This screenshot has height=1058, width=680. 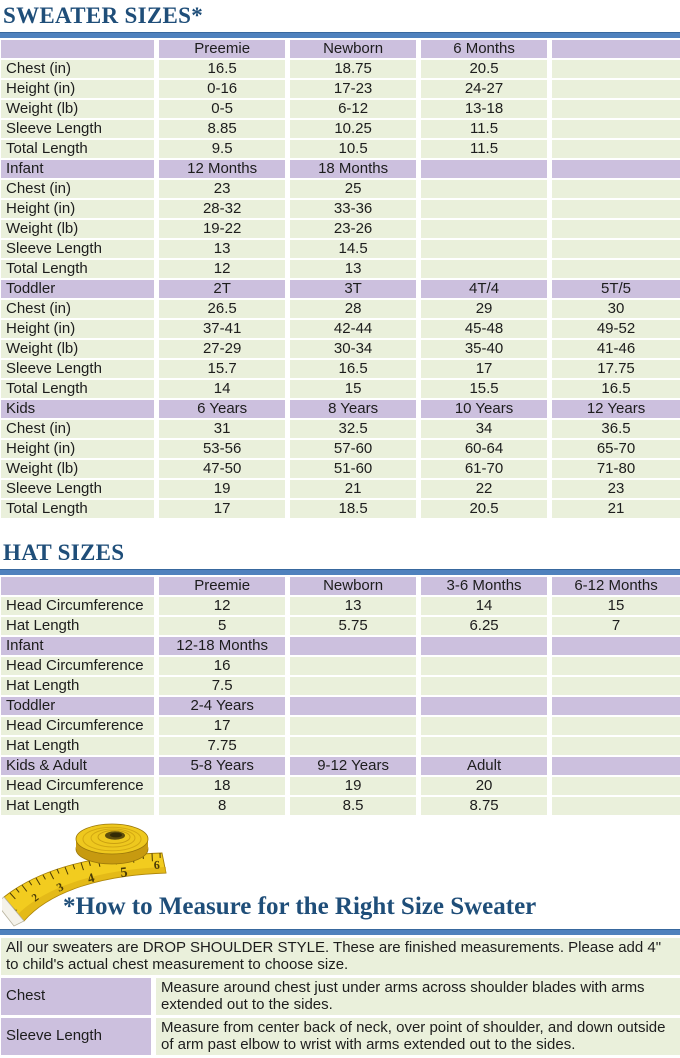 I want to click on measurement-value-cell: 35-40, so click(x=484, y=349).